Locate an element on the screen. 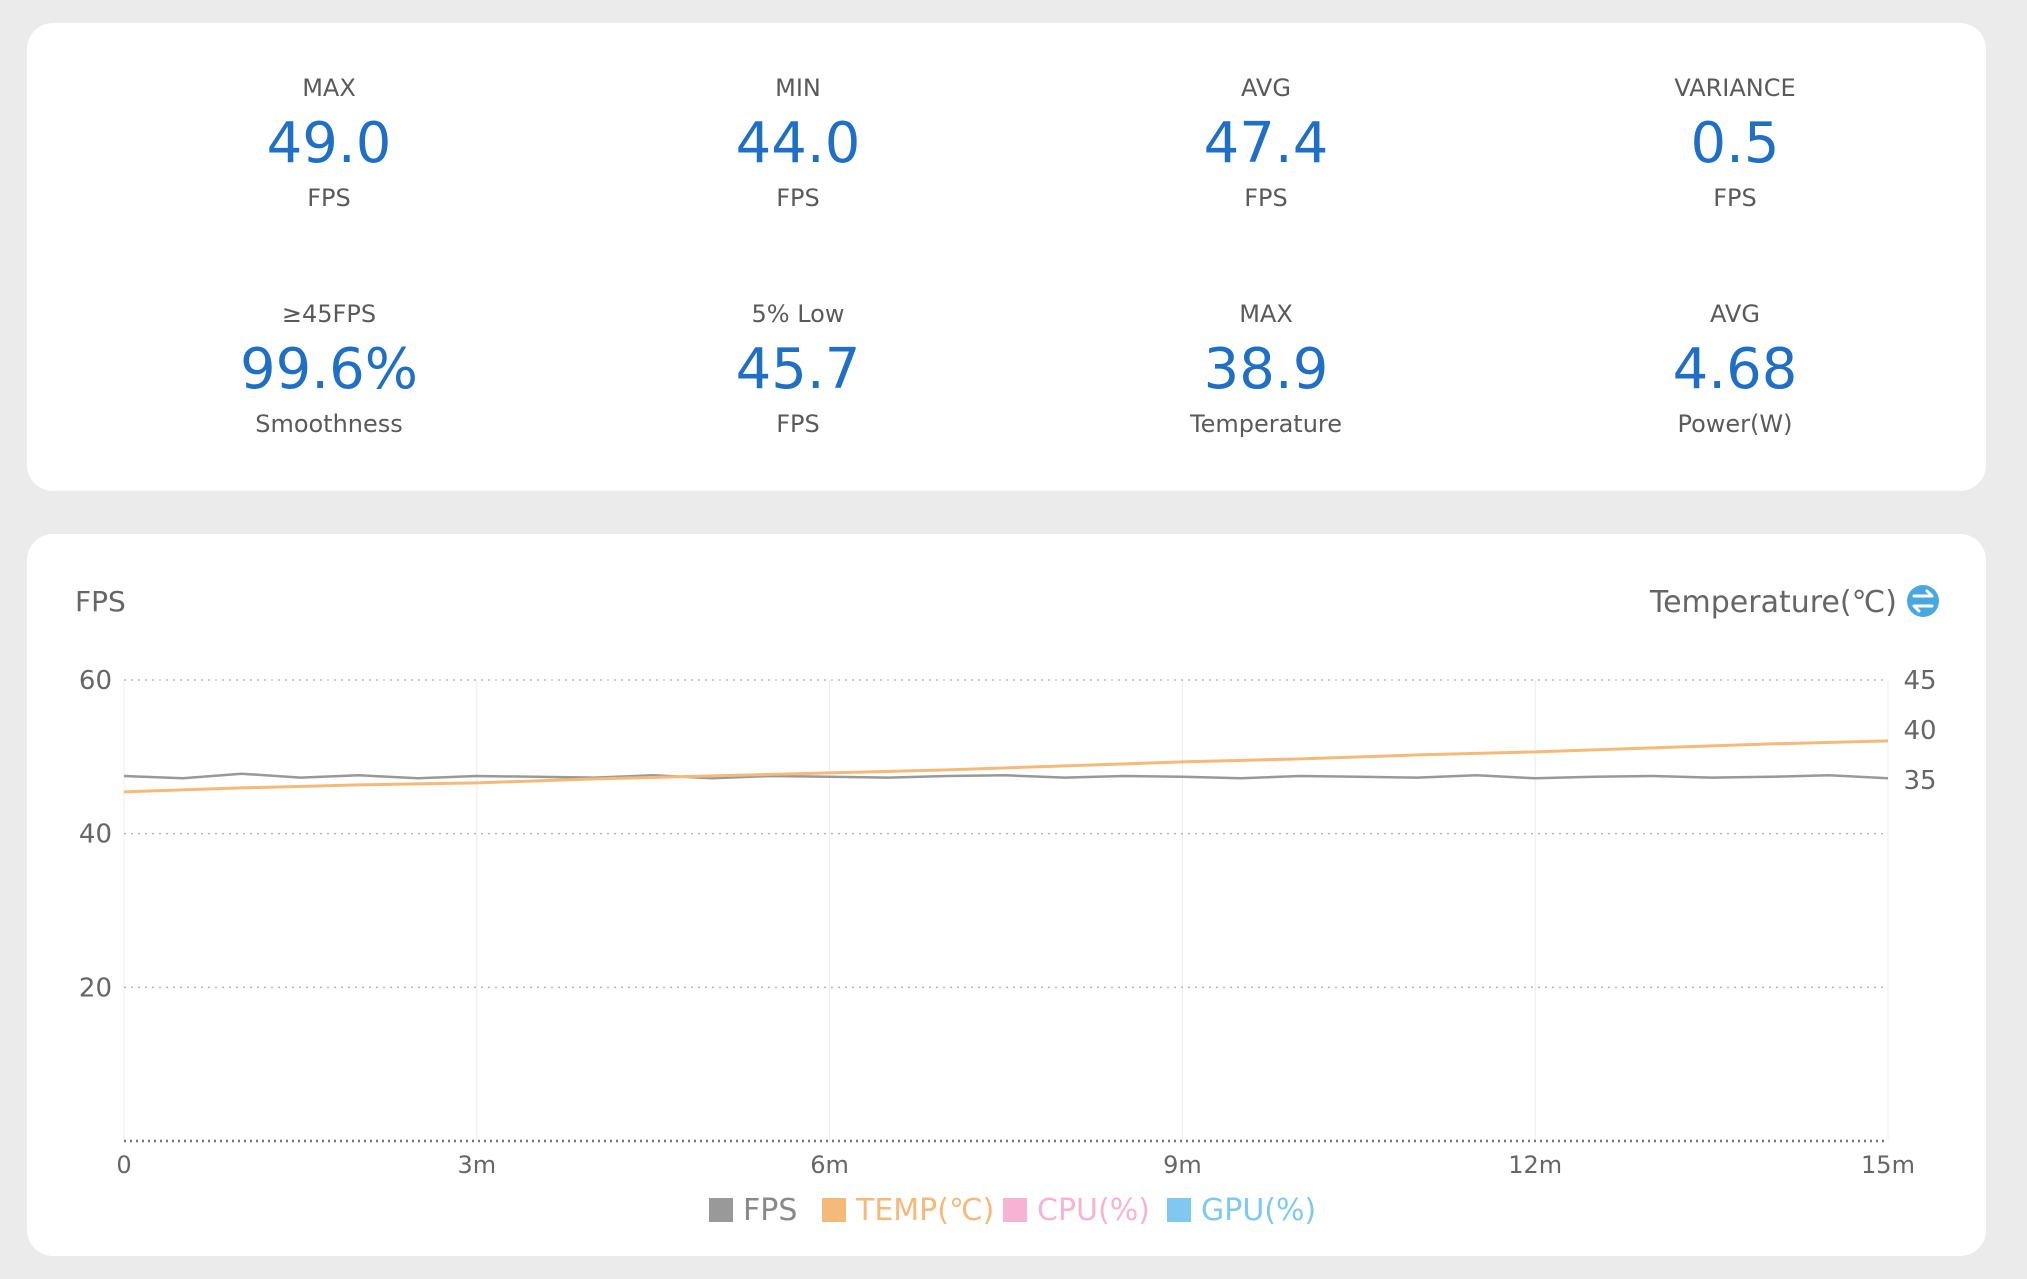 This screenshot has width=2027, height=1279. x-tick-label: 3m is located at coordinates (476, 1165).